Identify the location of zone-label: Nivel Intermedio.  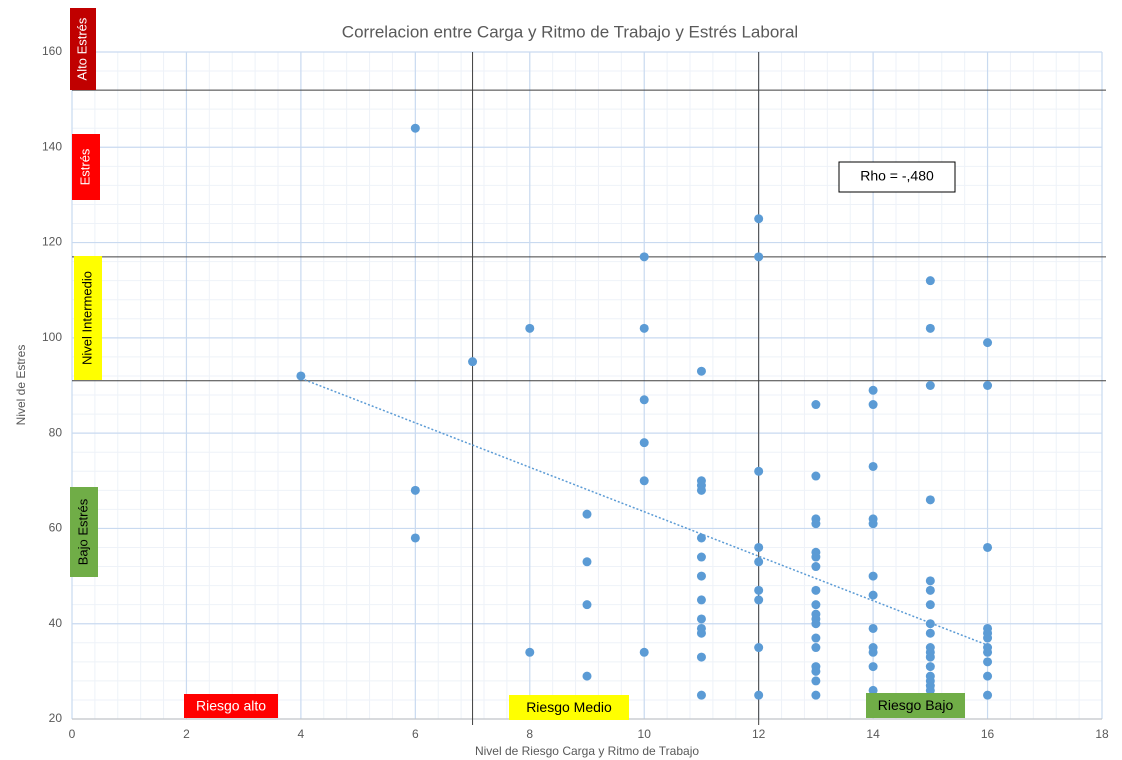
(86, 318).